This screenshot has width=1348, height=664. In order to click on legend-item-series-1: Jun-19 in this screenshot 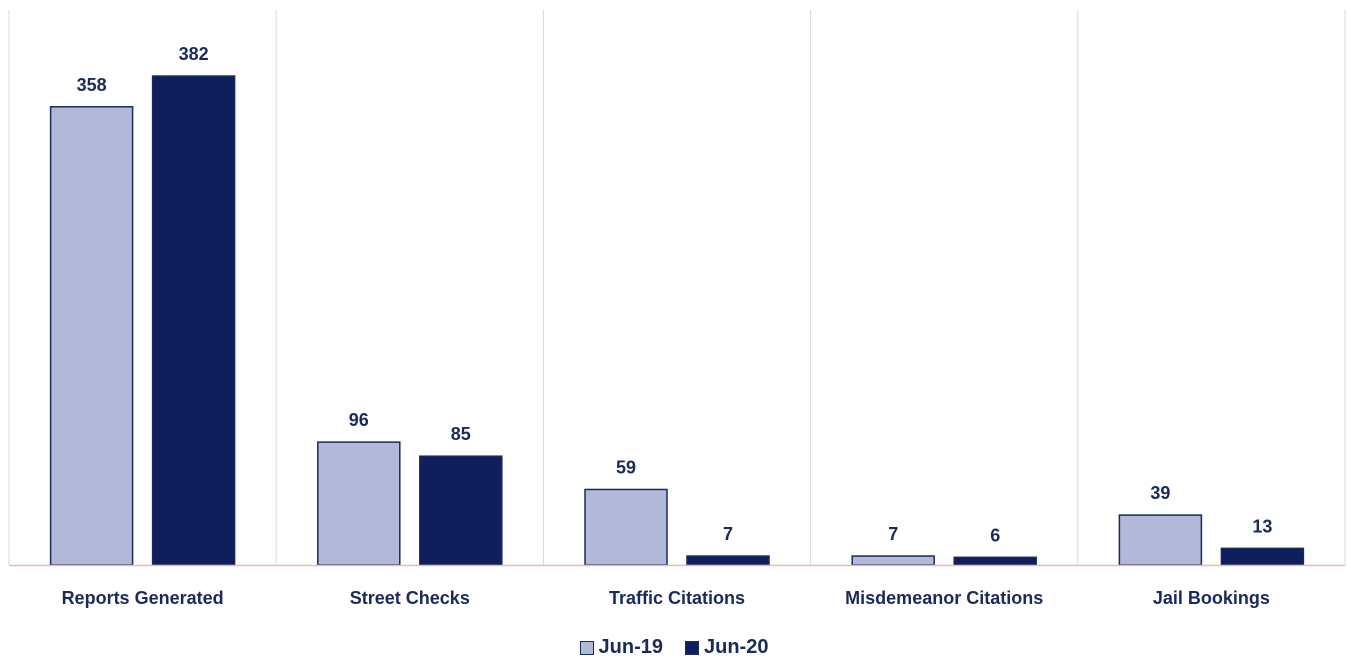, I will do `click(621, 647)`.